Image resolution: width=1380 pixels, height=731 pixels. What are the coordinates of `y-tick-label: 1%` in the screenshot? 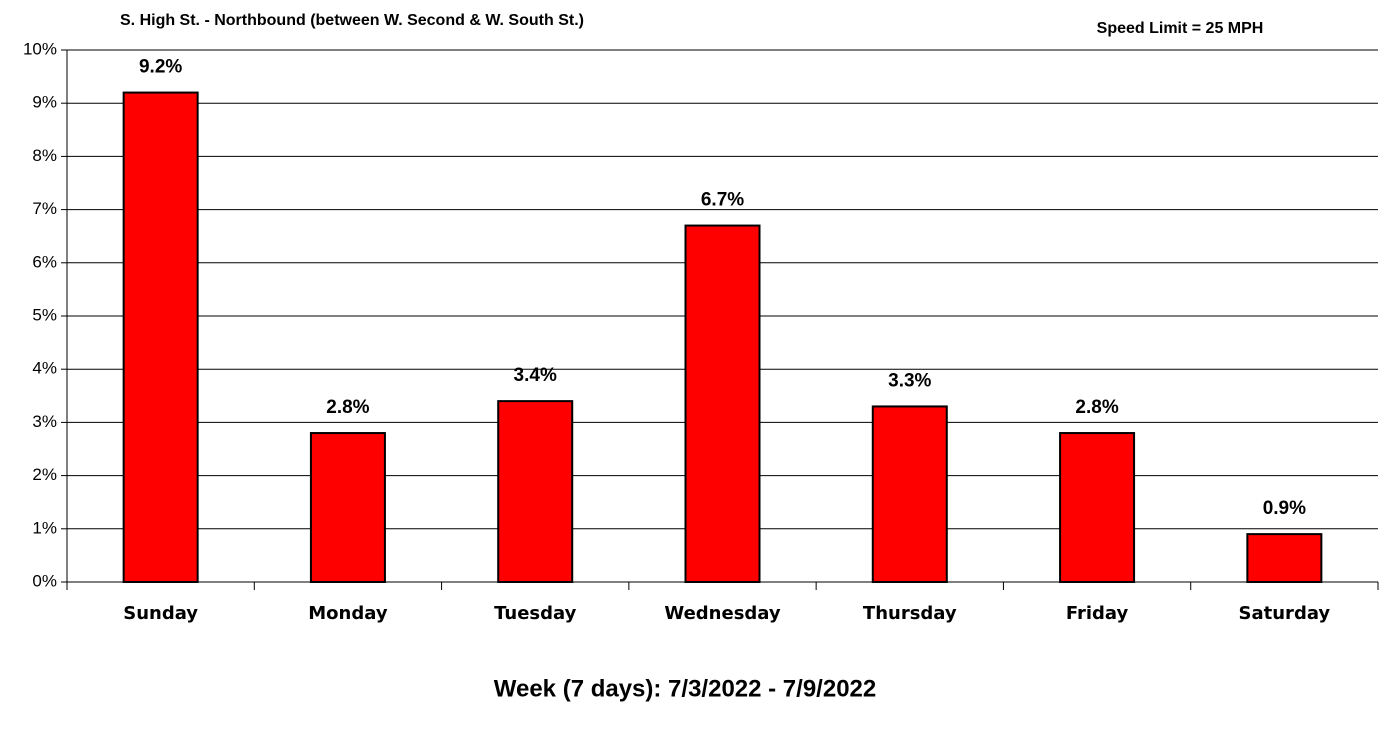 It's located at (44, 527).